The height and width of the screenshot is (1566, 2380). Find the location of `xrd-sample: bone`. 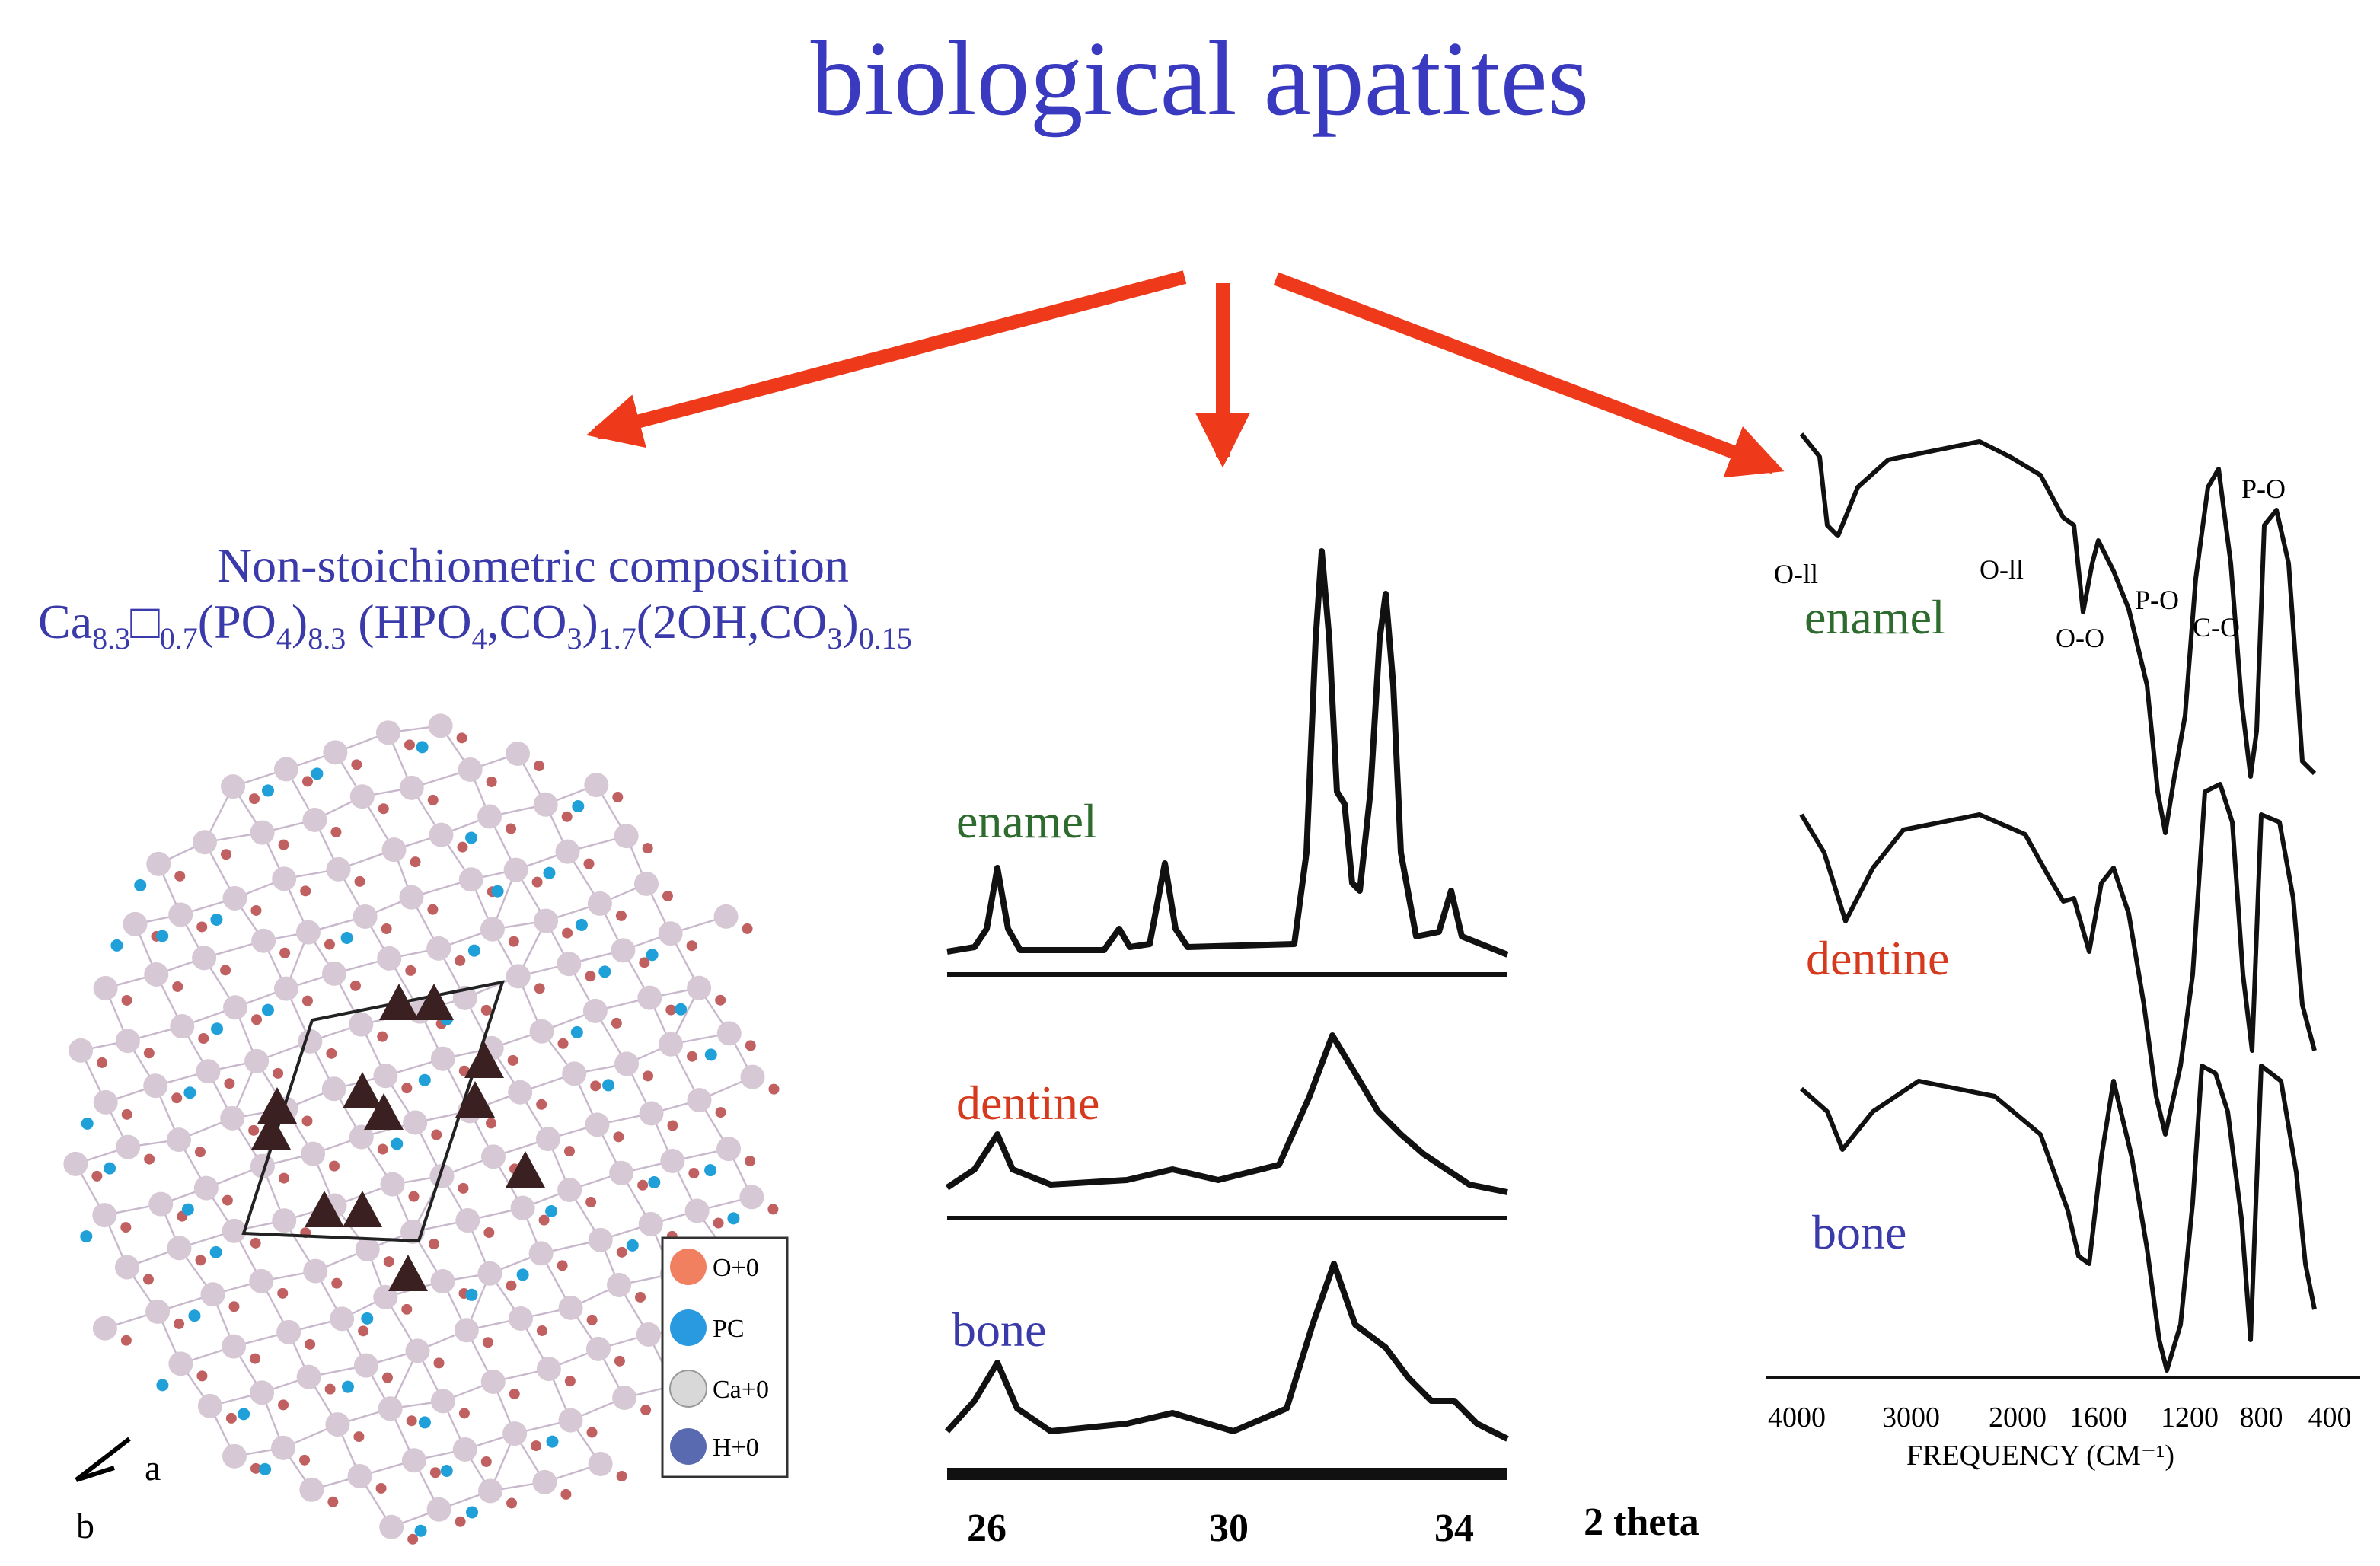

xrd-sample: bone is located at coordinates (999, 1330).